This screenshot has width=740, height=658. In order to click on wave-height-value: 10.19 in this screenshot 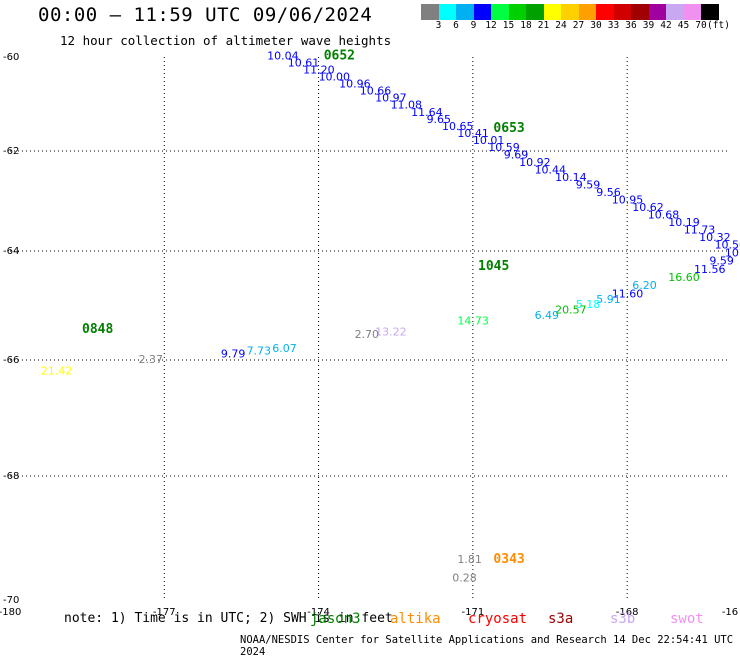, I will do `click(684, 222)`.